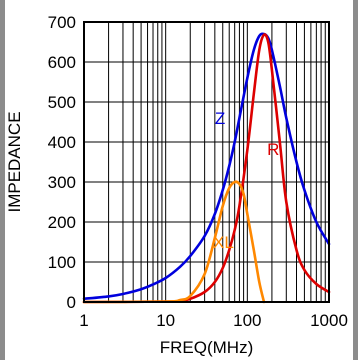  I want to click on y-tick-label: 500, so click(62, 102).